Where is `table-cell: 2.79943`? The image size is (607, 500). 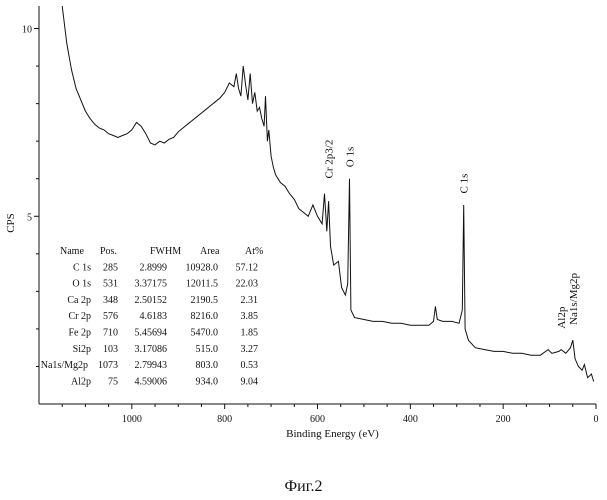
table-cell: 2.79943 is located at coordinates (151, 365).